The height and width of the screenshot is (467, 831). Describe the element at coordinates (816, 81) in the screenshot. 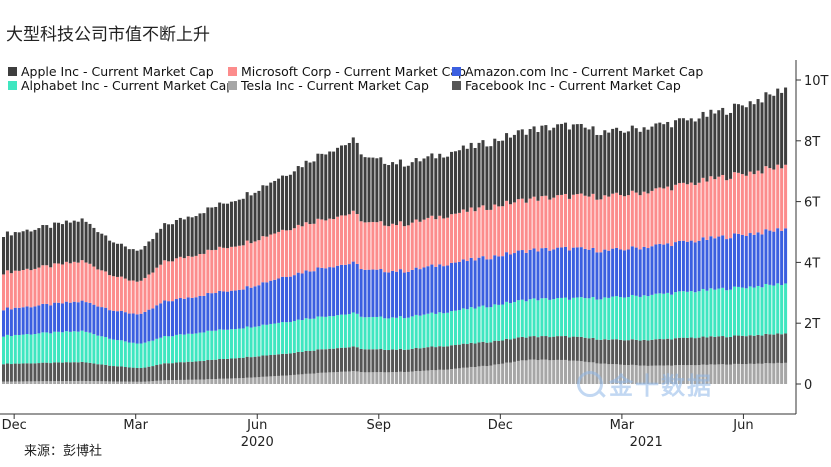

I see `y-tick-label-5: 10T` at that location.